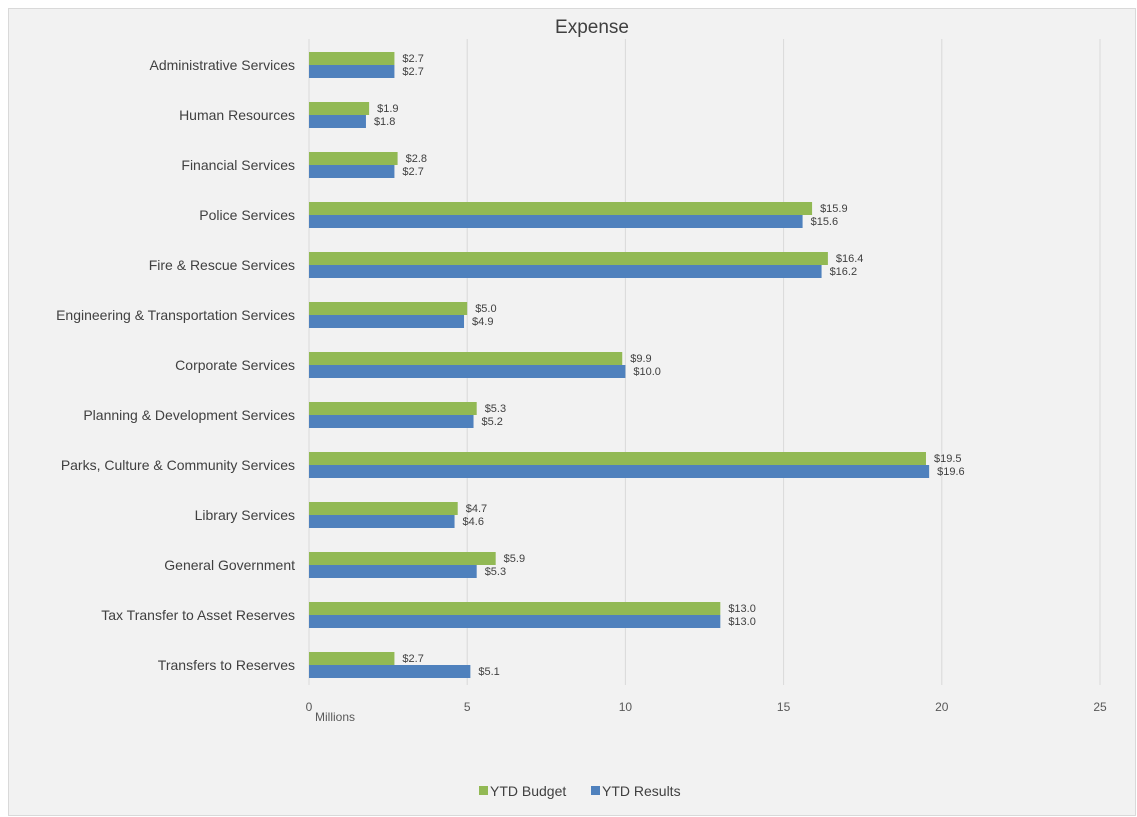 This screenshot has height=817, width=1137. I want to click on data-label-budget: $5.0, so click(485, 309).